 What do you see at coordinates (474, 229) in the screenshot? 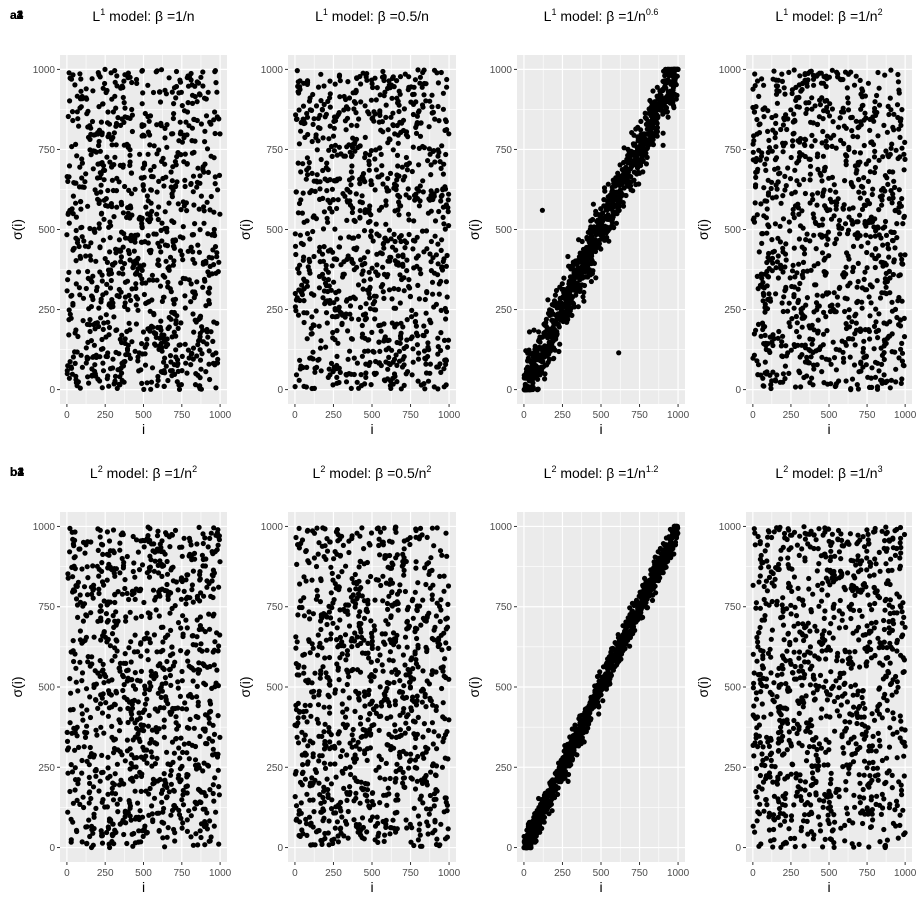
I see `y-axis-label: σ(i)` at bounding box center [474, 229].